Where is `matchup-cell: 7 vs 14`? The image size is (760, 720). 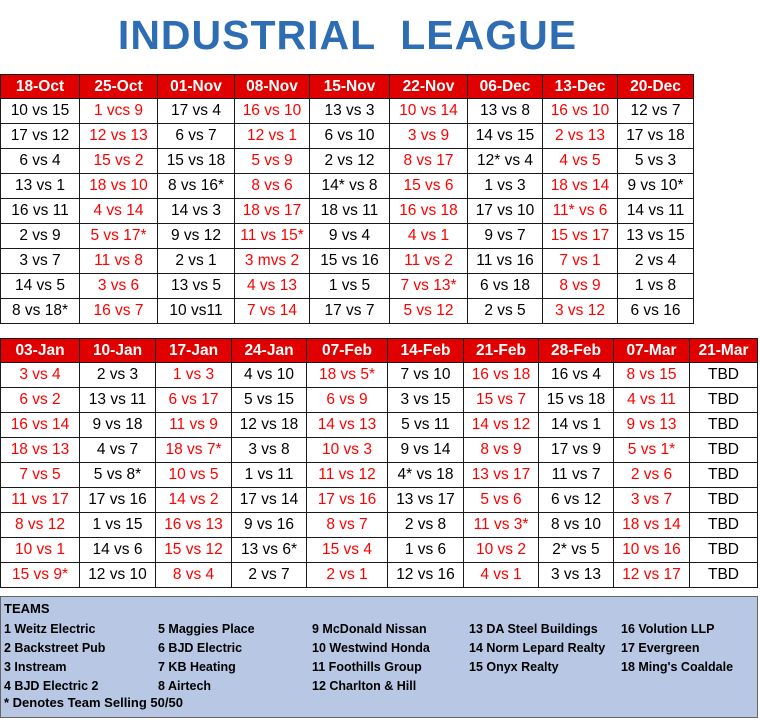
matchup-cell: 7 vs 14 is located at coordinates (272, 311).